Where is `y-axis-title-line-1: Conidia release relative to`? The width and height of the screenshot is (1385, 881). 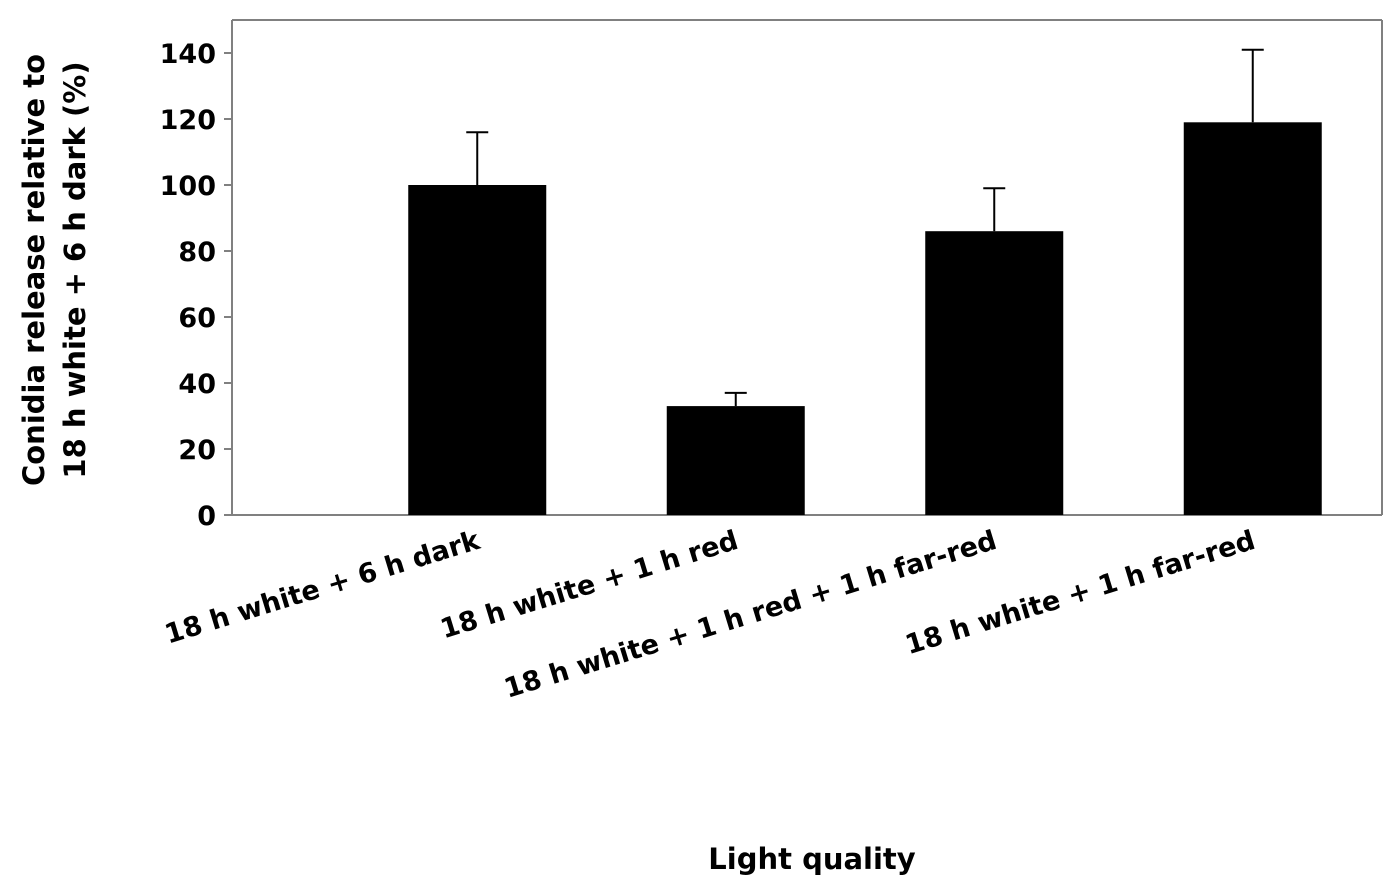 y-axis-title-line-1: Conidia release relative to is located at coordinates (34, 270).